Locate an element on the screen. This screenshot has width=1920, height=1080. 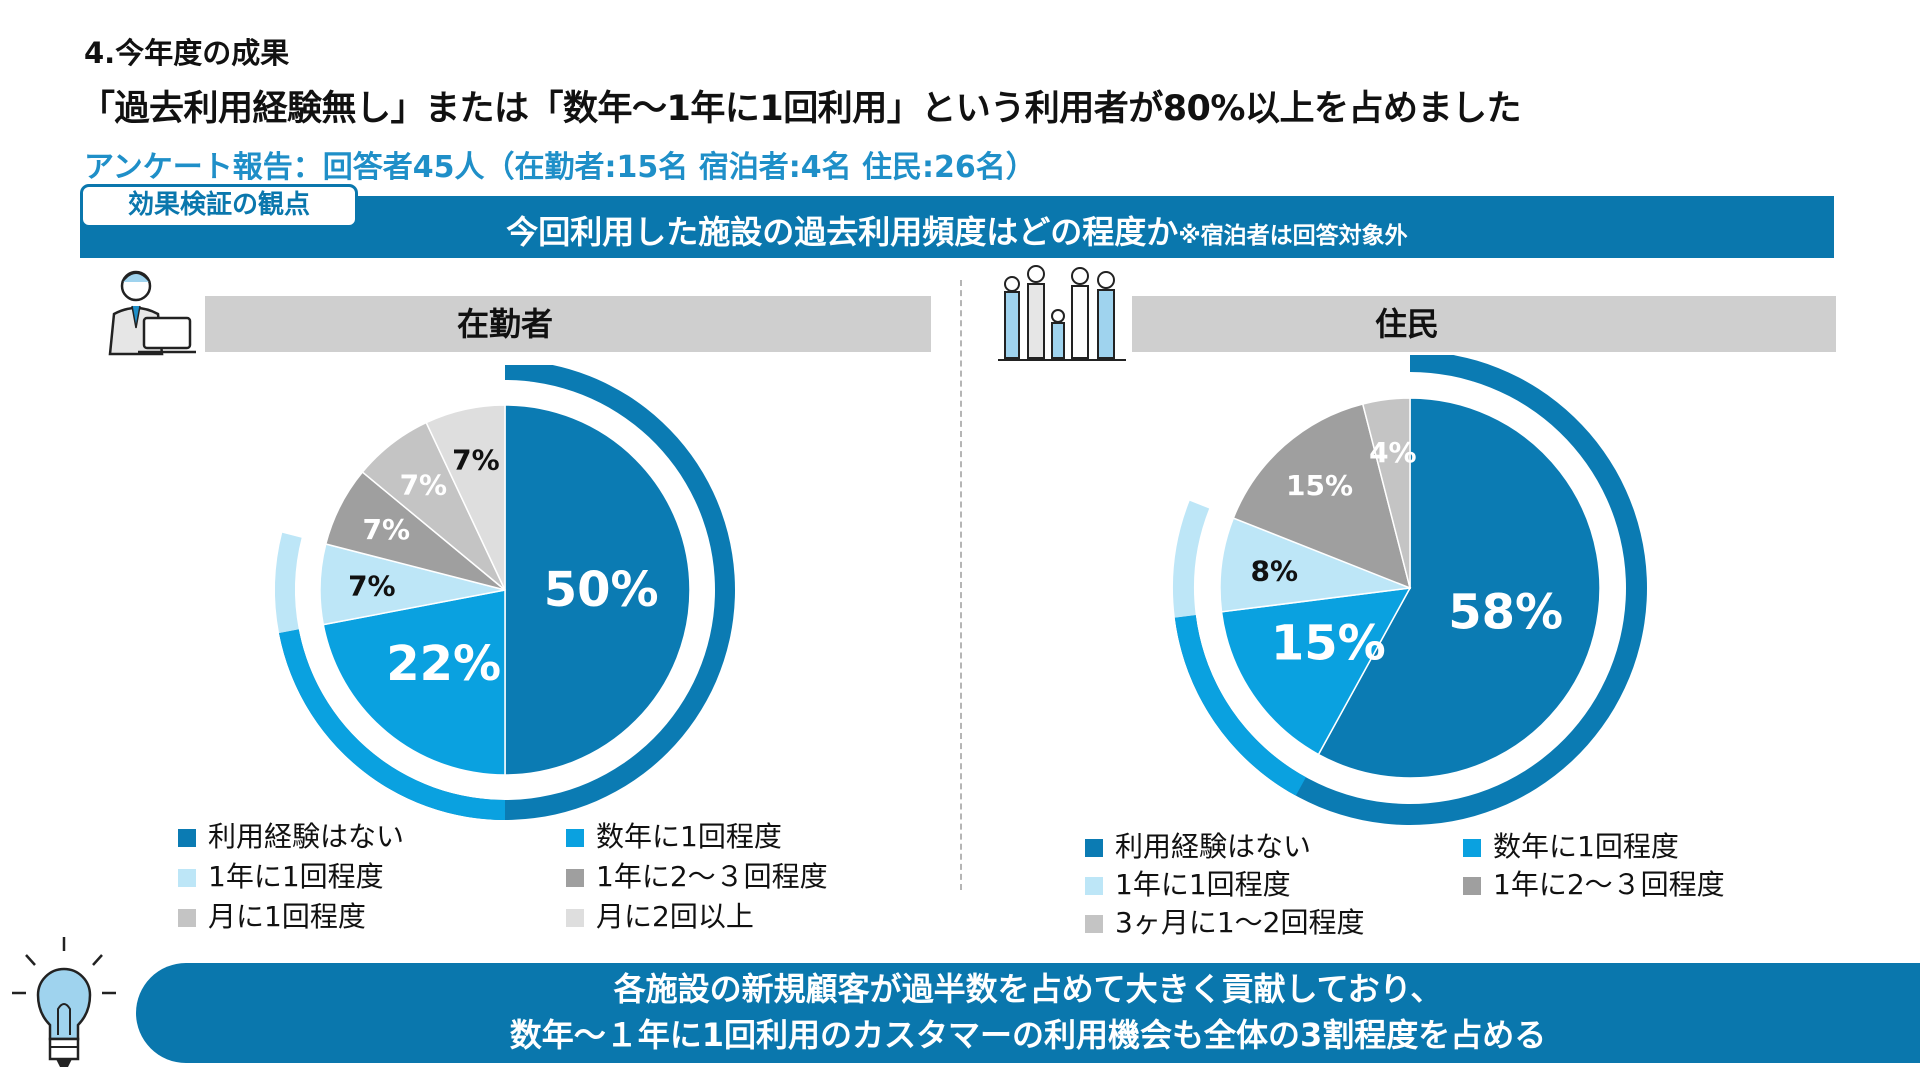
question-banner is located at coordinates (957, 227).